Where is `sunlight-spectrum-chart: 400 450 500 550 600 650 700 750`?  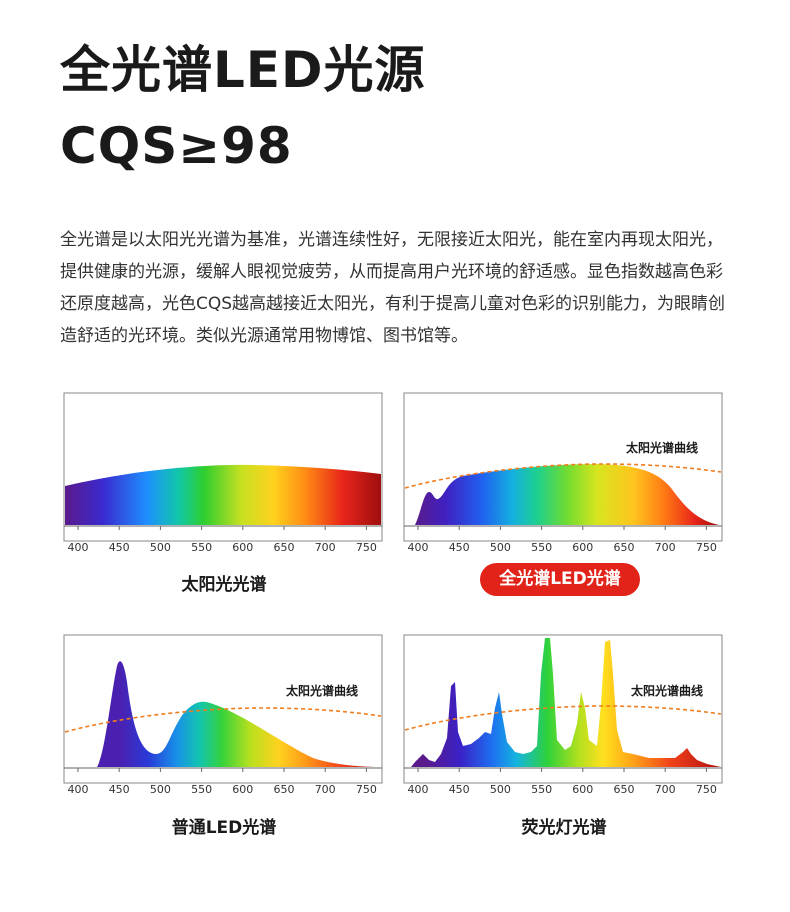 sunlight-spectrum-chart: 400 450 500 550 600 650 700 750 is located at coordinates (224, 474).